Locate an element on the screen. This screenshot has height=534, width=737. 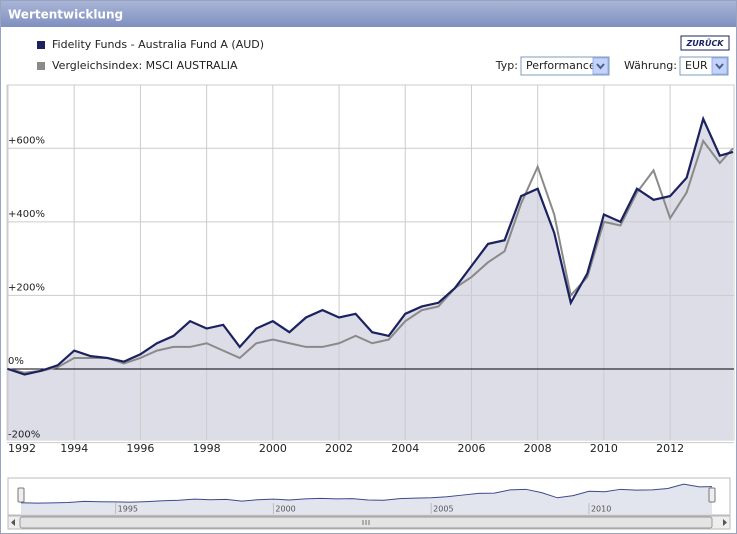
x-tick-label: 2010 is located at coordinates (604, 448).